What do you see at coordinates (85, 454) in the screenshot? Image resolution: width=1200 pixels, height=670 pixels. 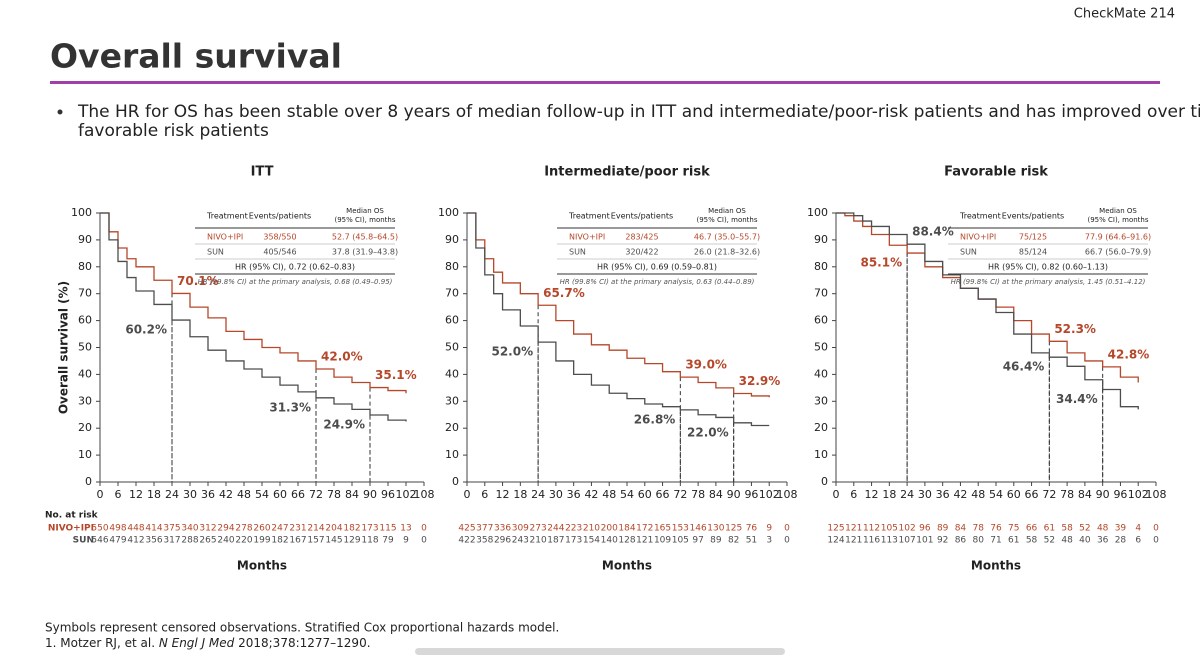 I see `y-tick-label: 10` at bounding box center [85, 454].